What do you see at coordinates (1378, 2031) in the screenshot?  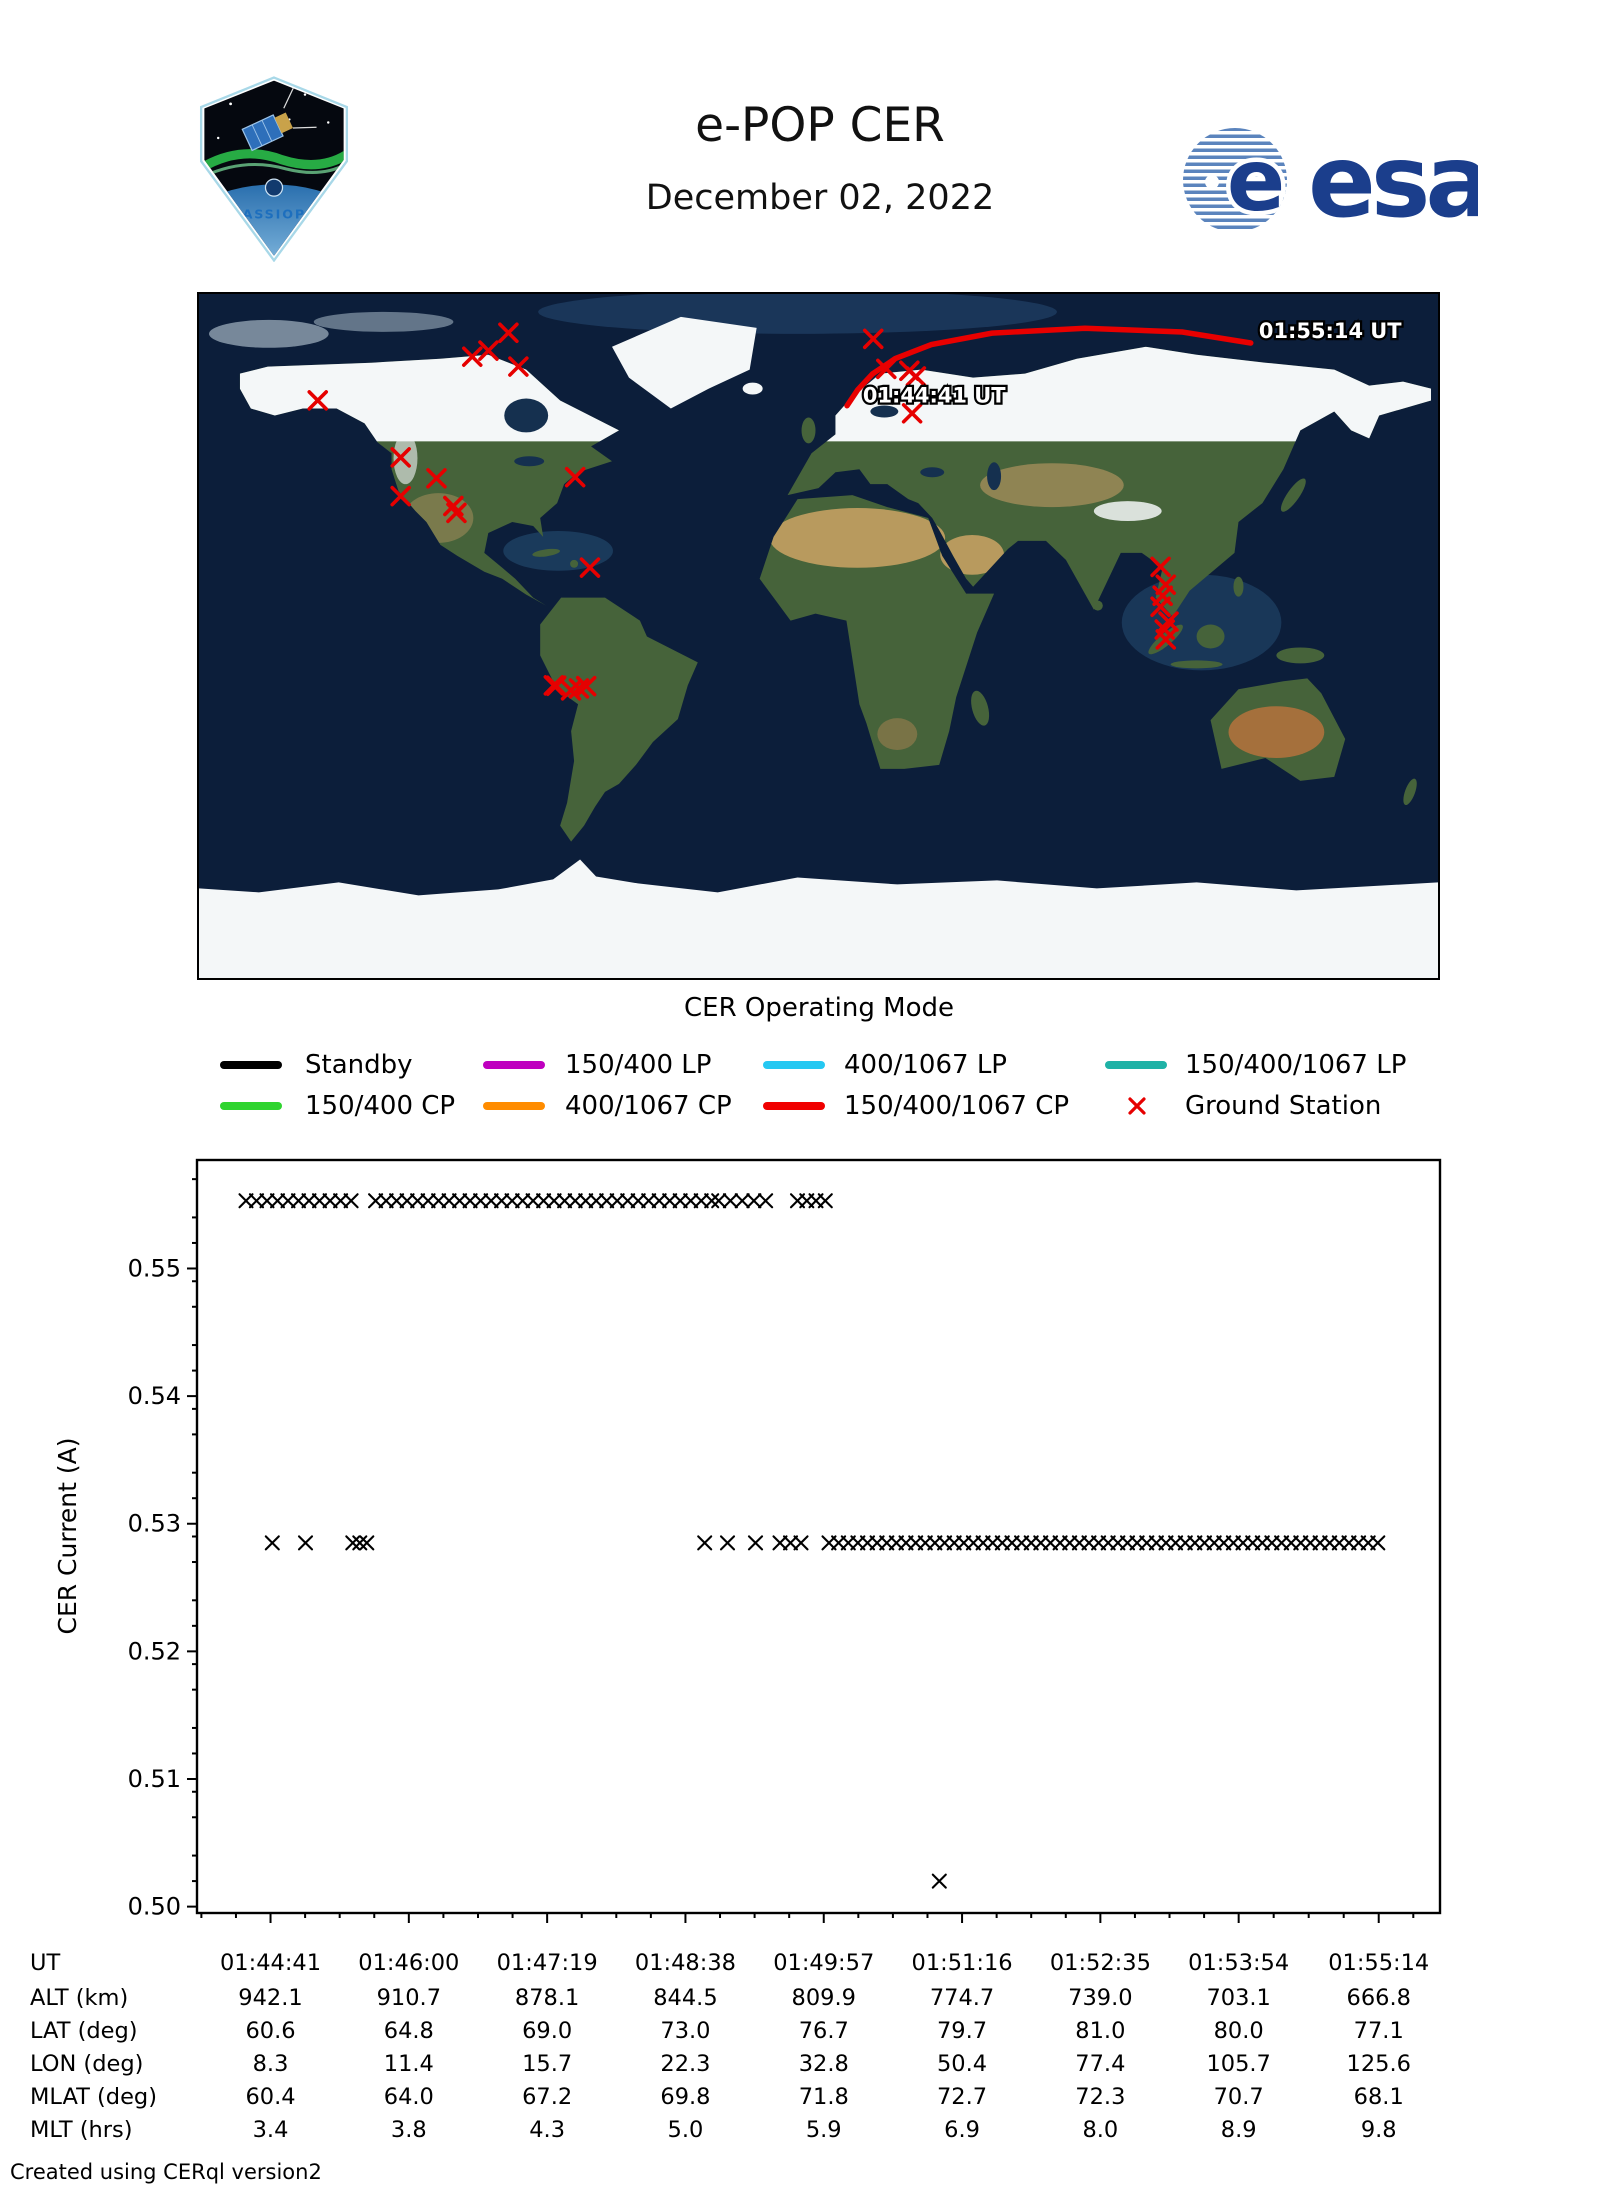 I see `table-cell: 77.1` at bounding box center [1378, 2031].